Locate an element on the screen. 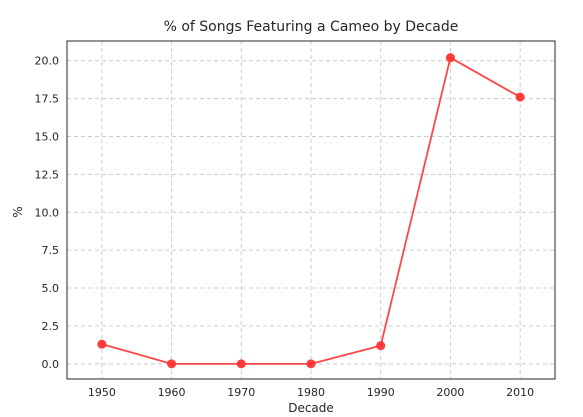  y-tick-label: 17.5 is located at coordinates (47, 99).